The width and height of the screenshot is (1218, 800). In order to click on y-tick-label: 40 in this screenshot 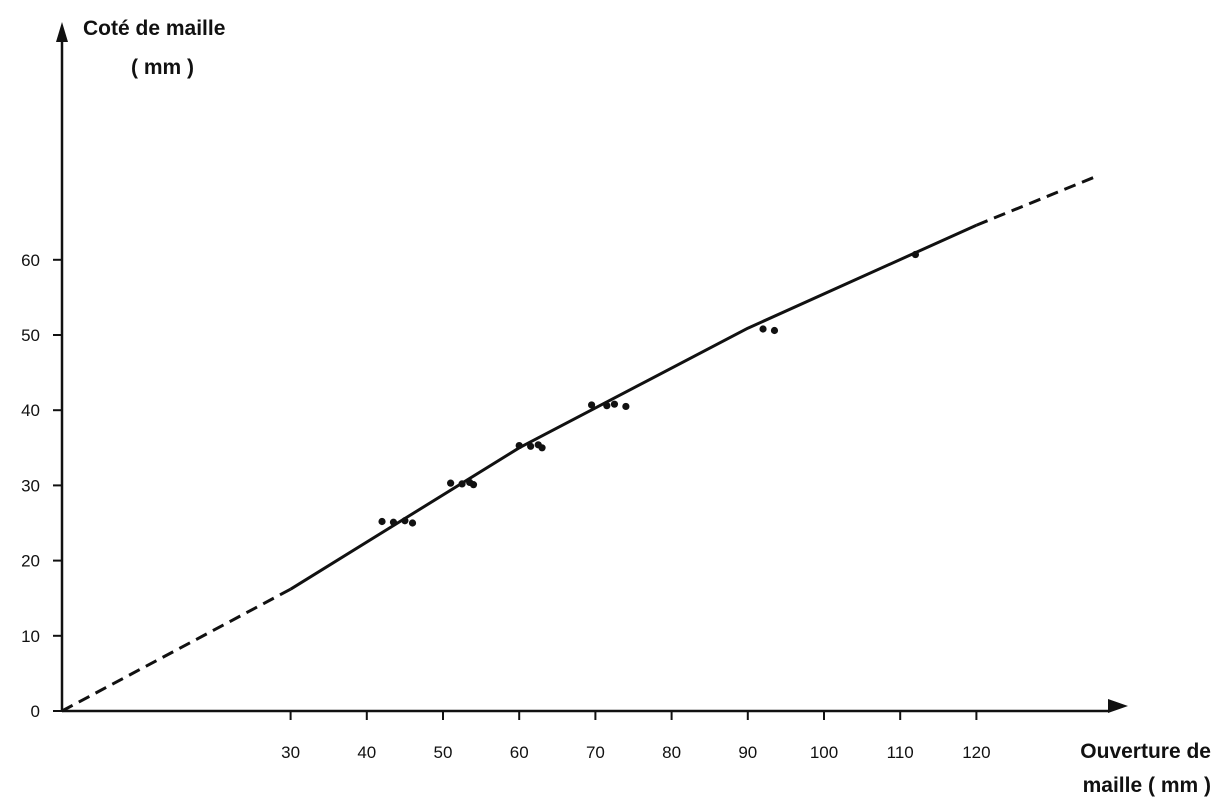, I will do `click(30, 410)`.